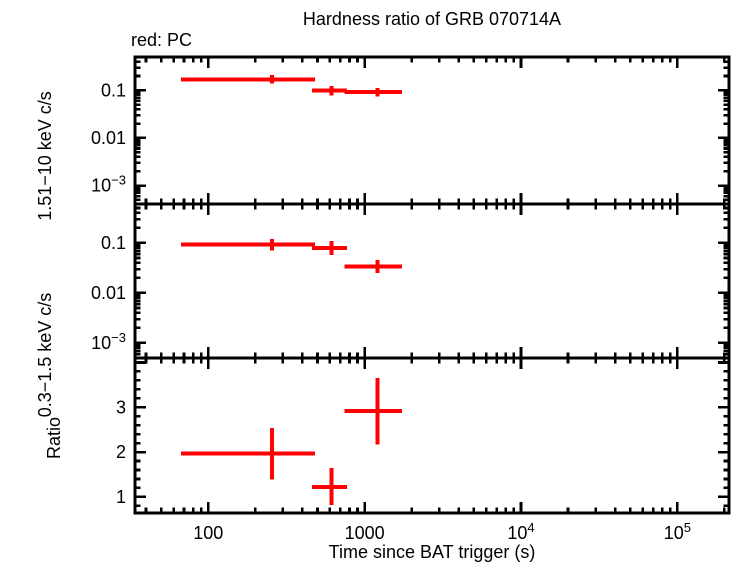 The height and width of the screenshot is (566, 742). Describe the element at coordinates (161, 40) in the screenshot. I see `mode-legend: red: PC` at that location.